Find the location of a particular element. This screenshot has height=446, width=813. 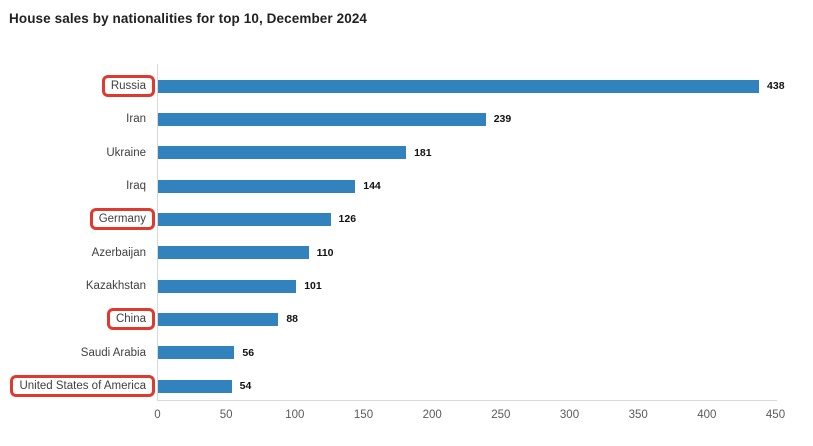

category-label: Iraq is located at coordinates (73, 186).